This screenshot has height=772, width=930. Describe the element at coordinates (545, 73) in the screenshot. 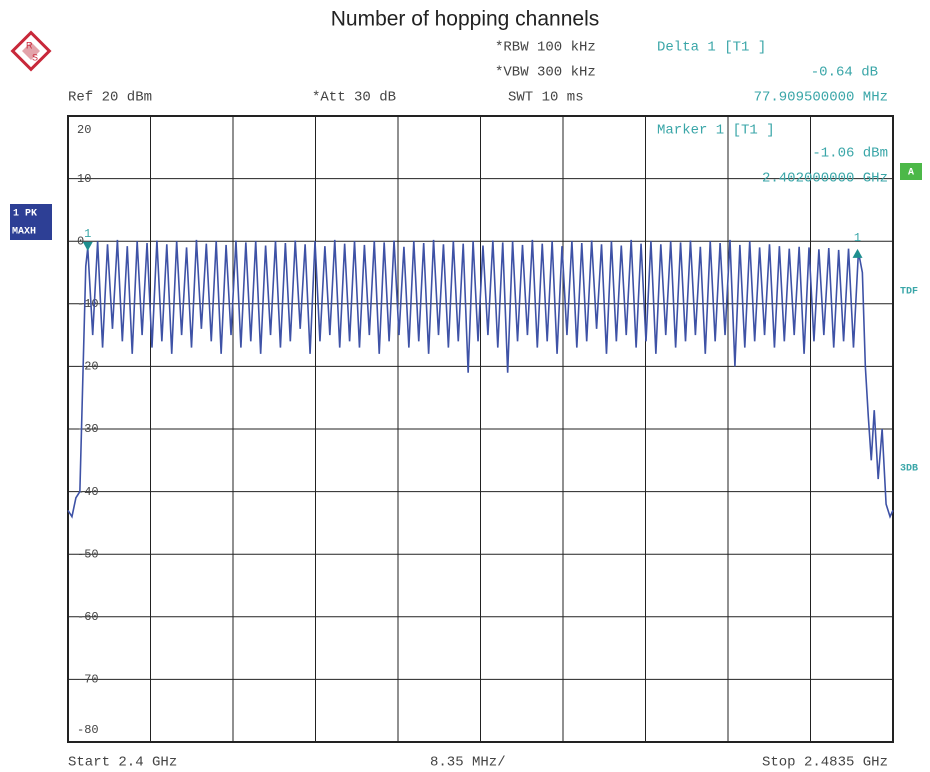

I see `vbw: *VBW 300 kHz` at that location.